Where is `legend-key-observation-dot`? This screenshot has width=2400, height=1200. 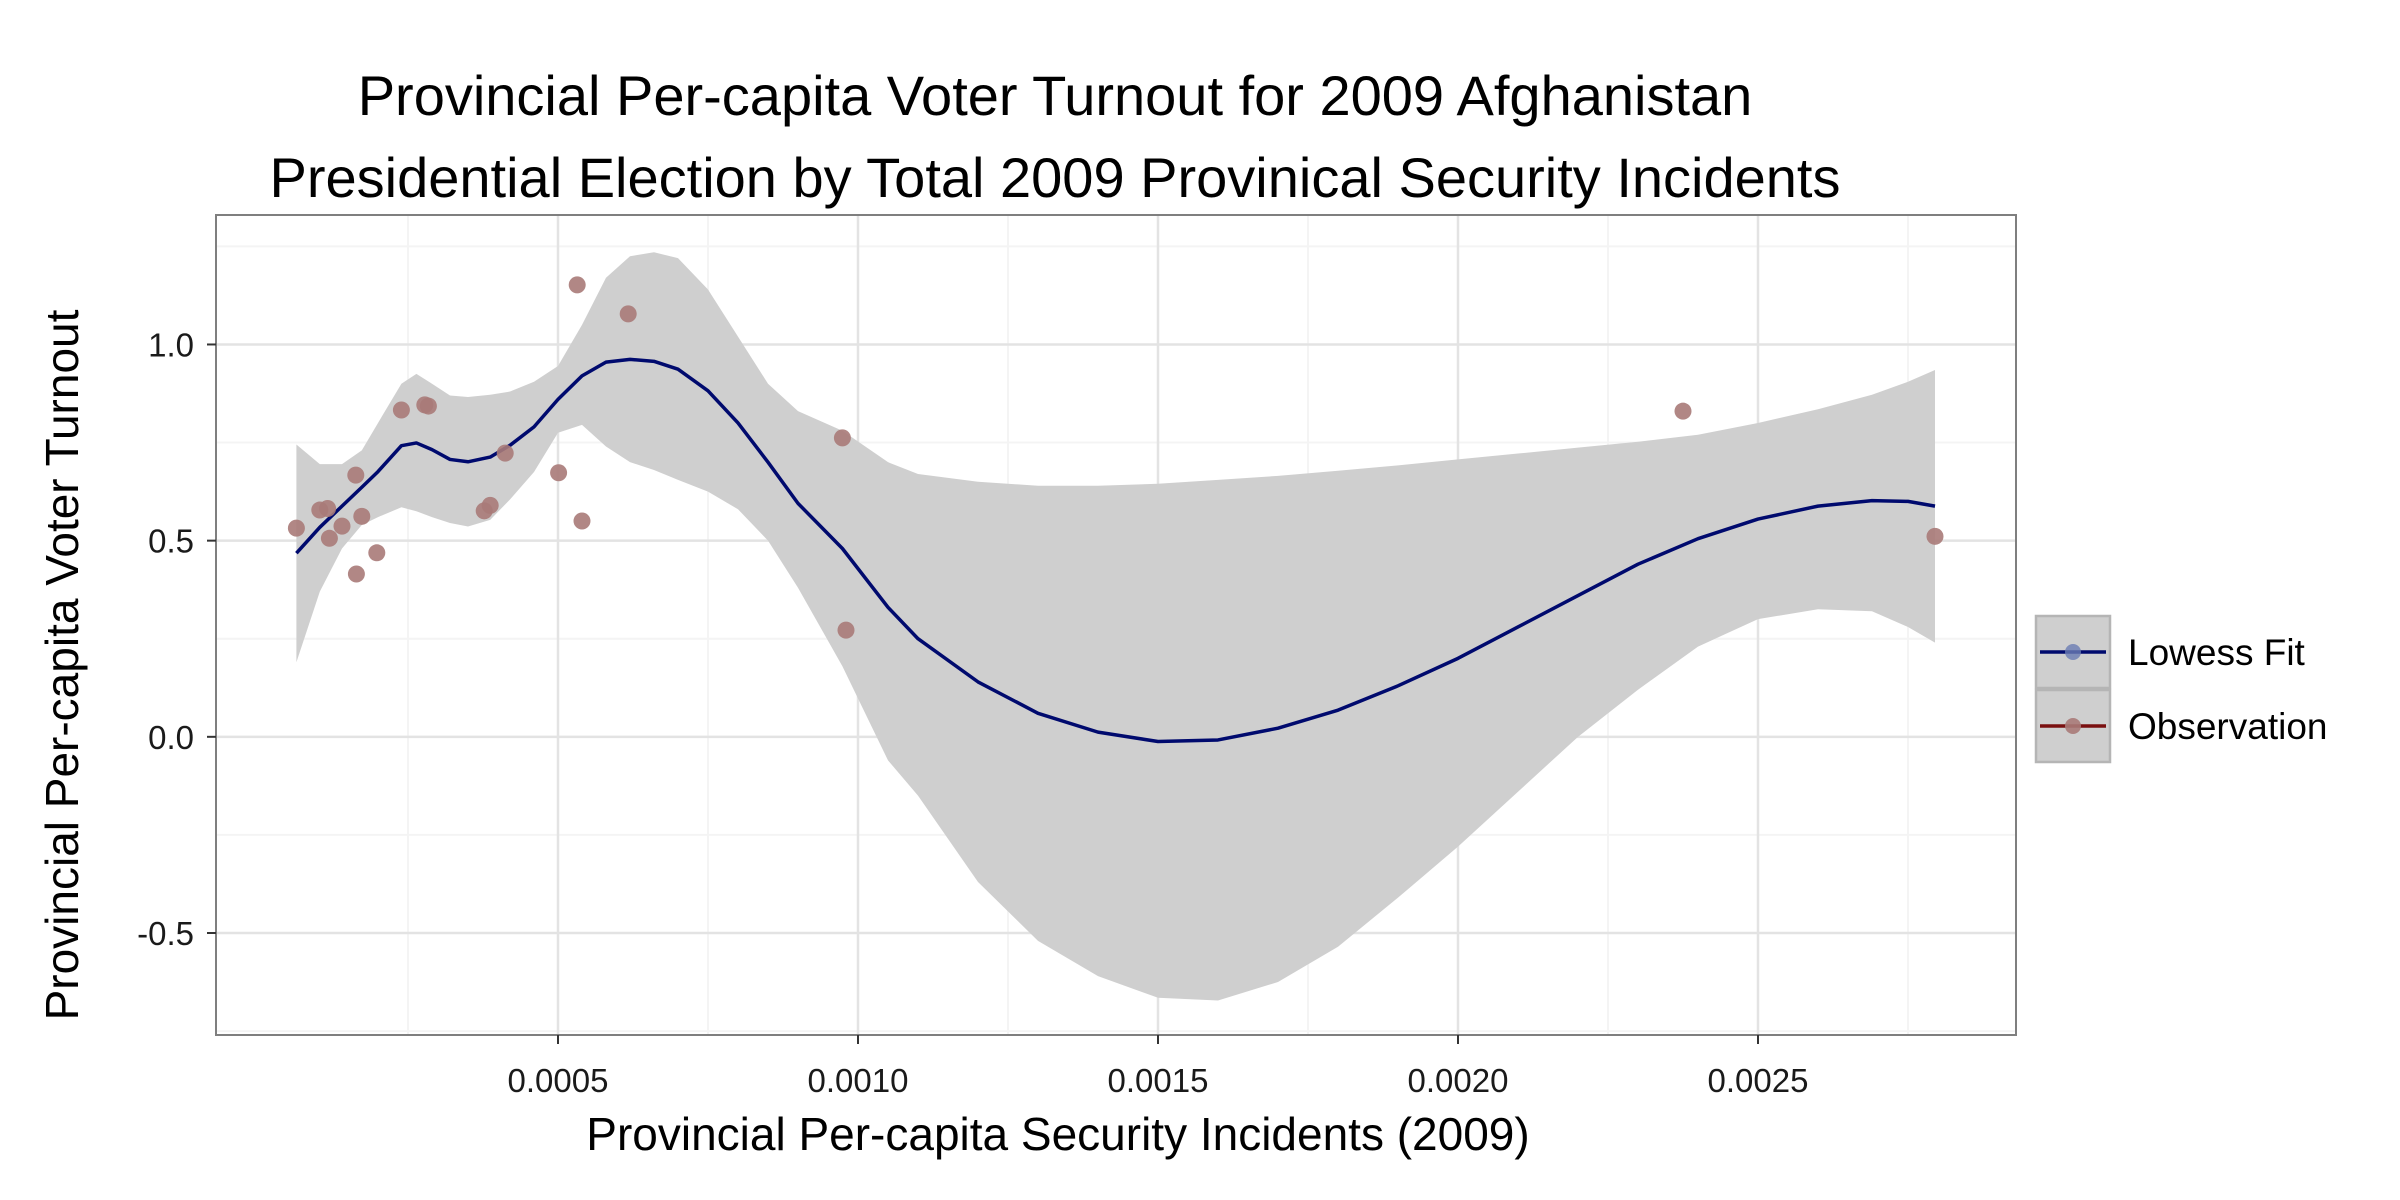
legend-key-observation-dot is located at coordinates (2073, 726).